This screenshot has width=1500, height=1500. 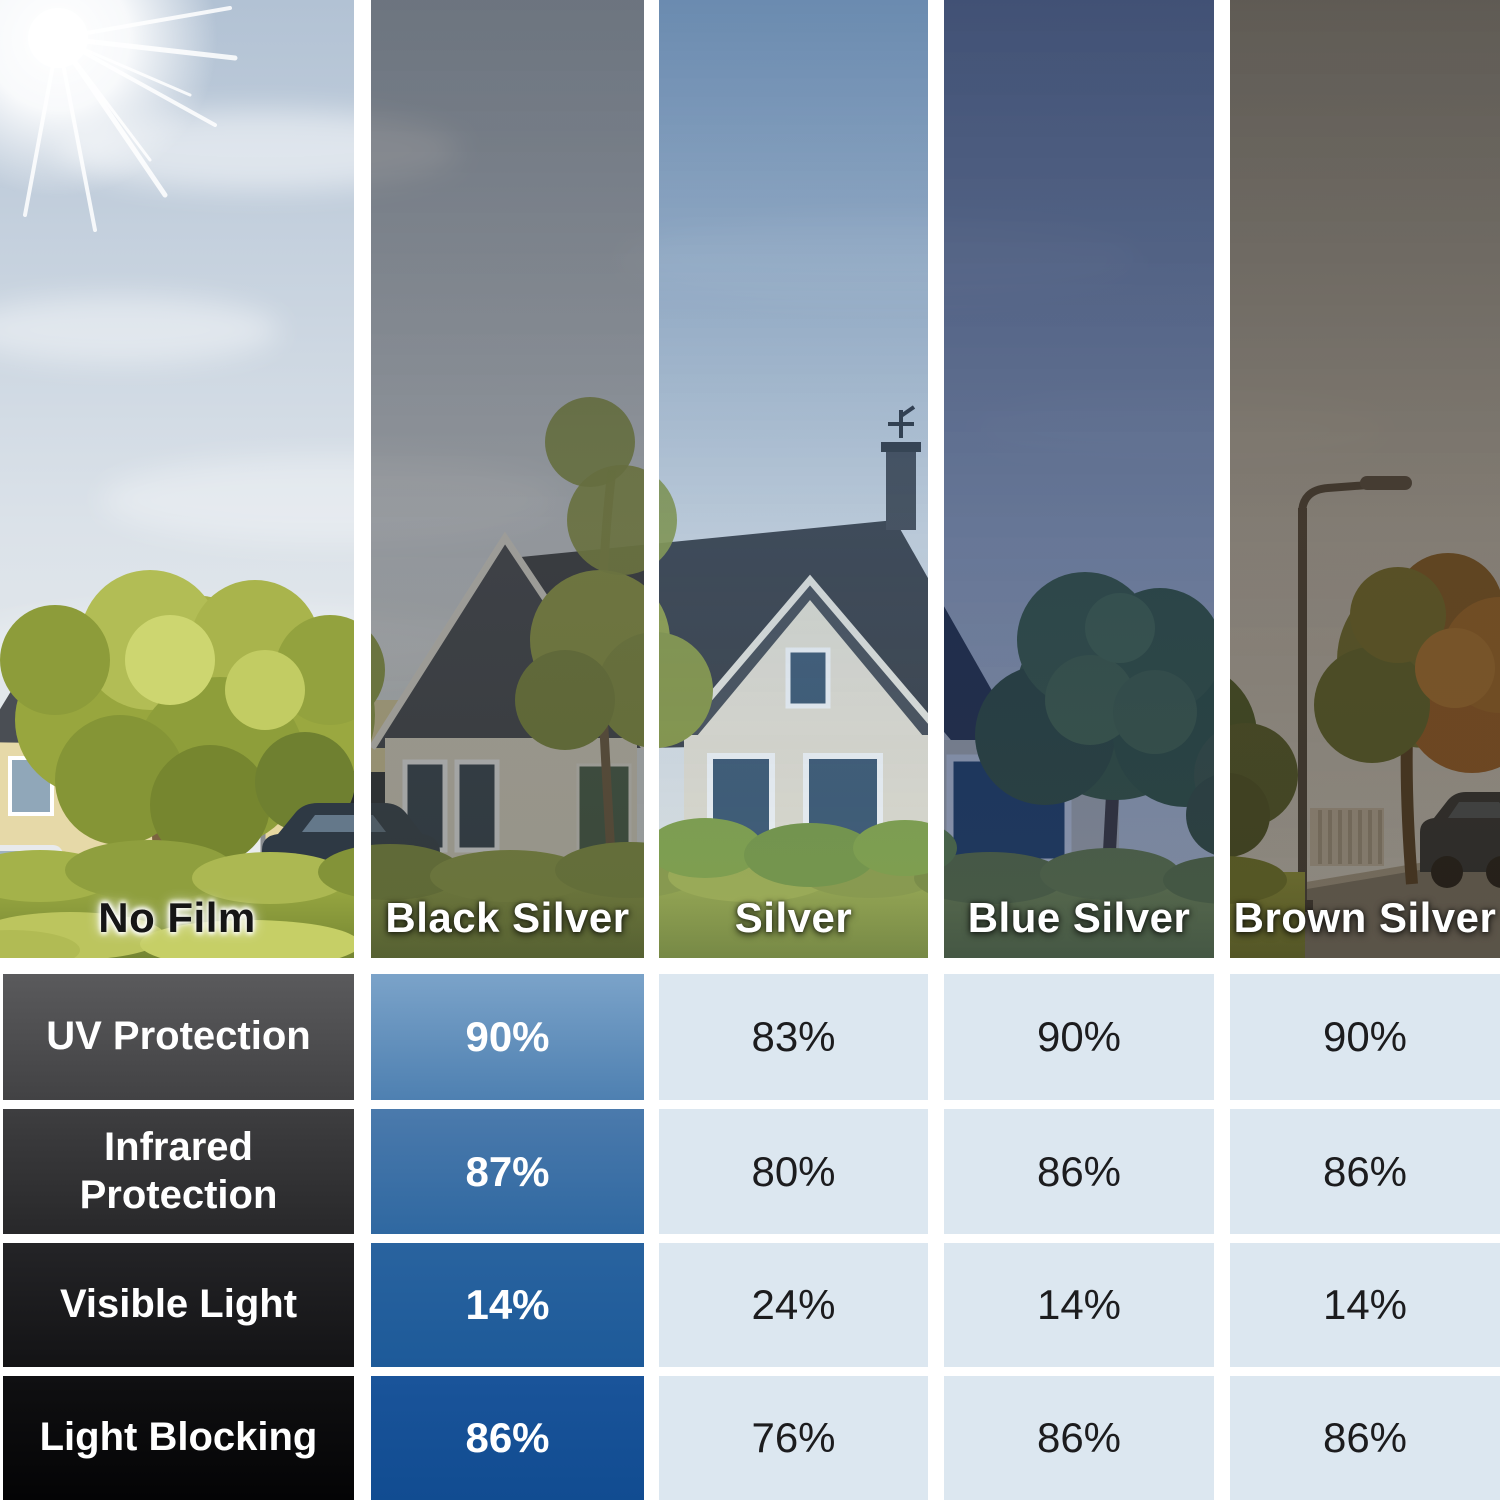 I want to click on row-header-uv-protection: UV Protection, so click(x=178, y=1037).